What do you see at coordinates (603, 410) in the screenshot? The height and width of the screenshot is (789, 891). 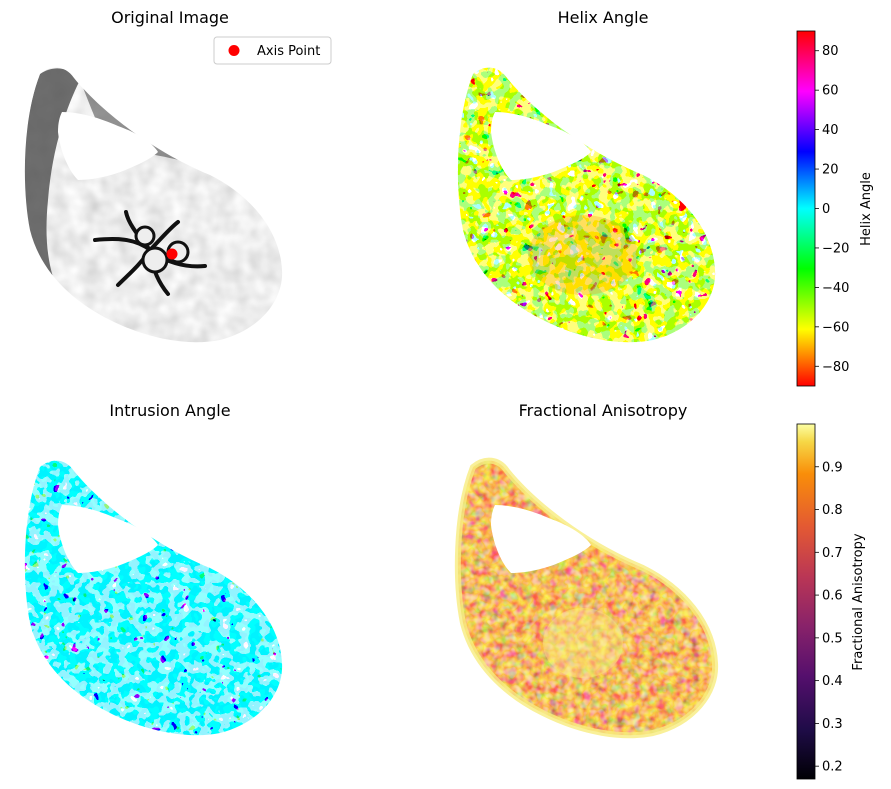 I see `panel-title-fa: Fractional Anisotropy` at bounding box center [603, 410].